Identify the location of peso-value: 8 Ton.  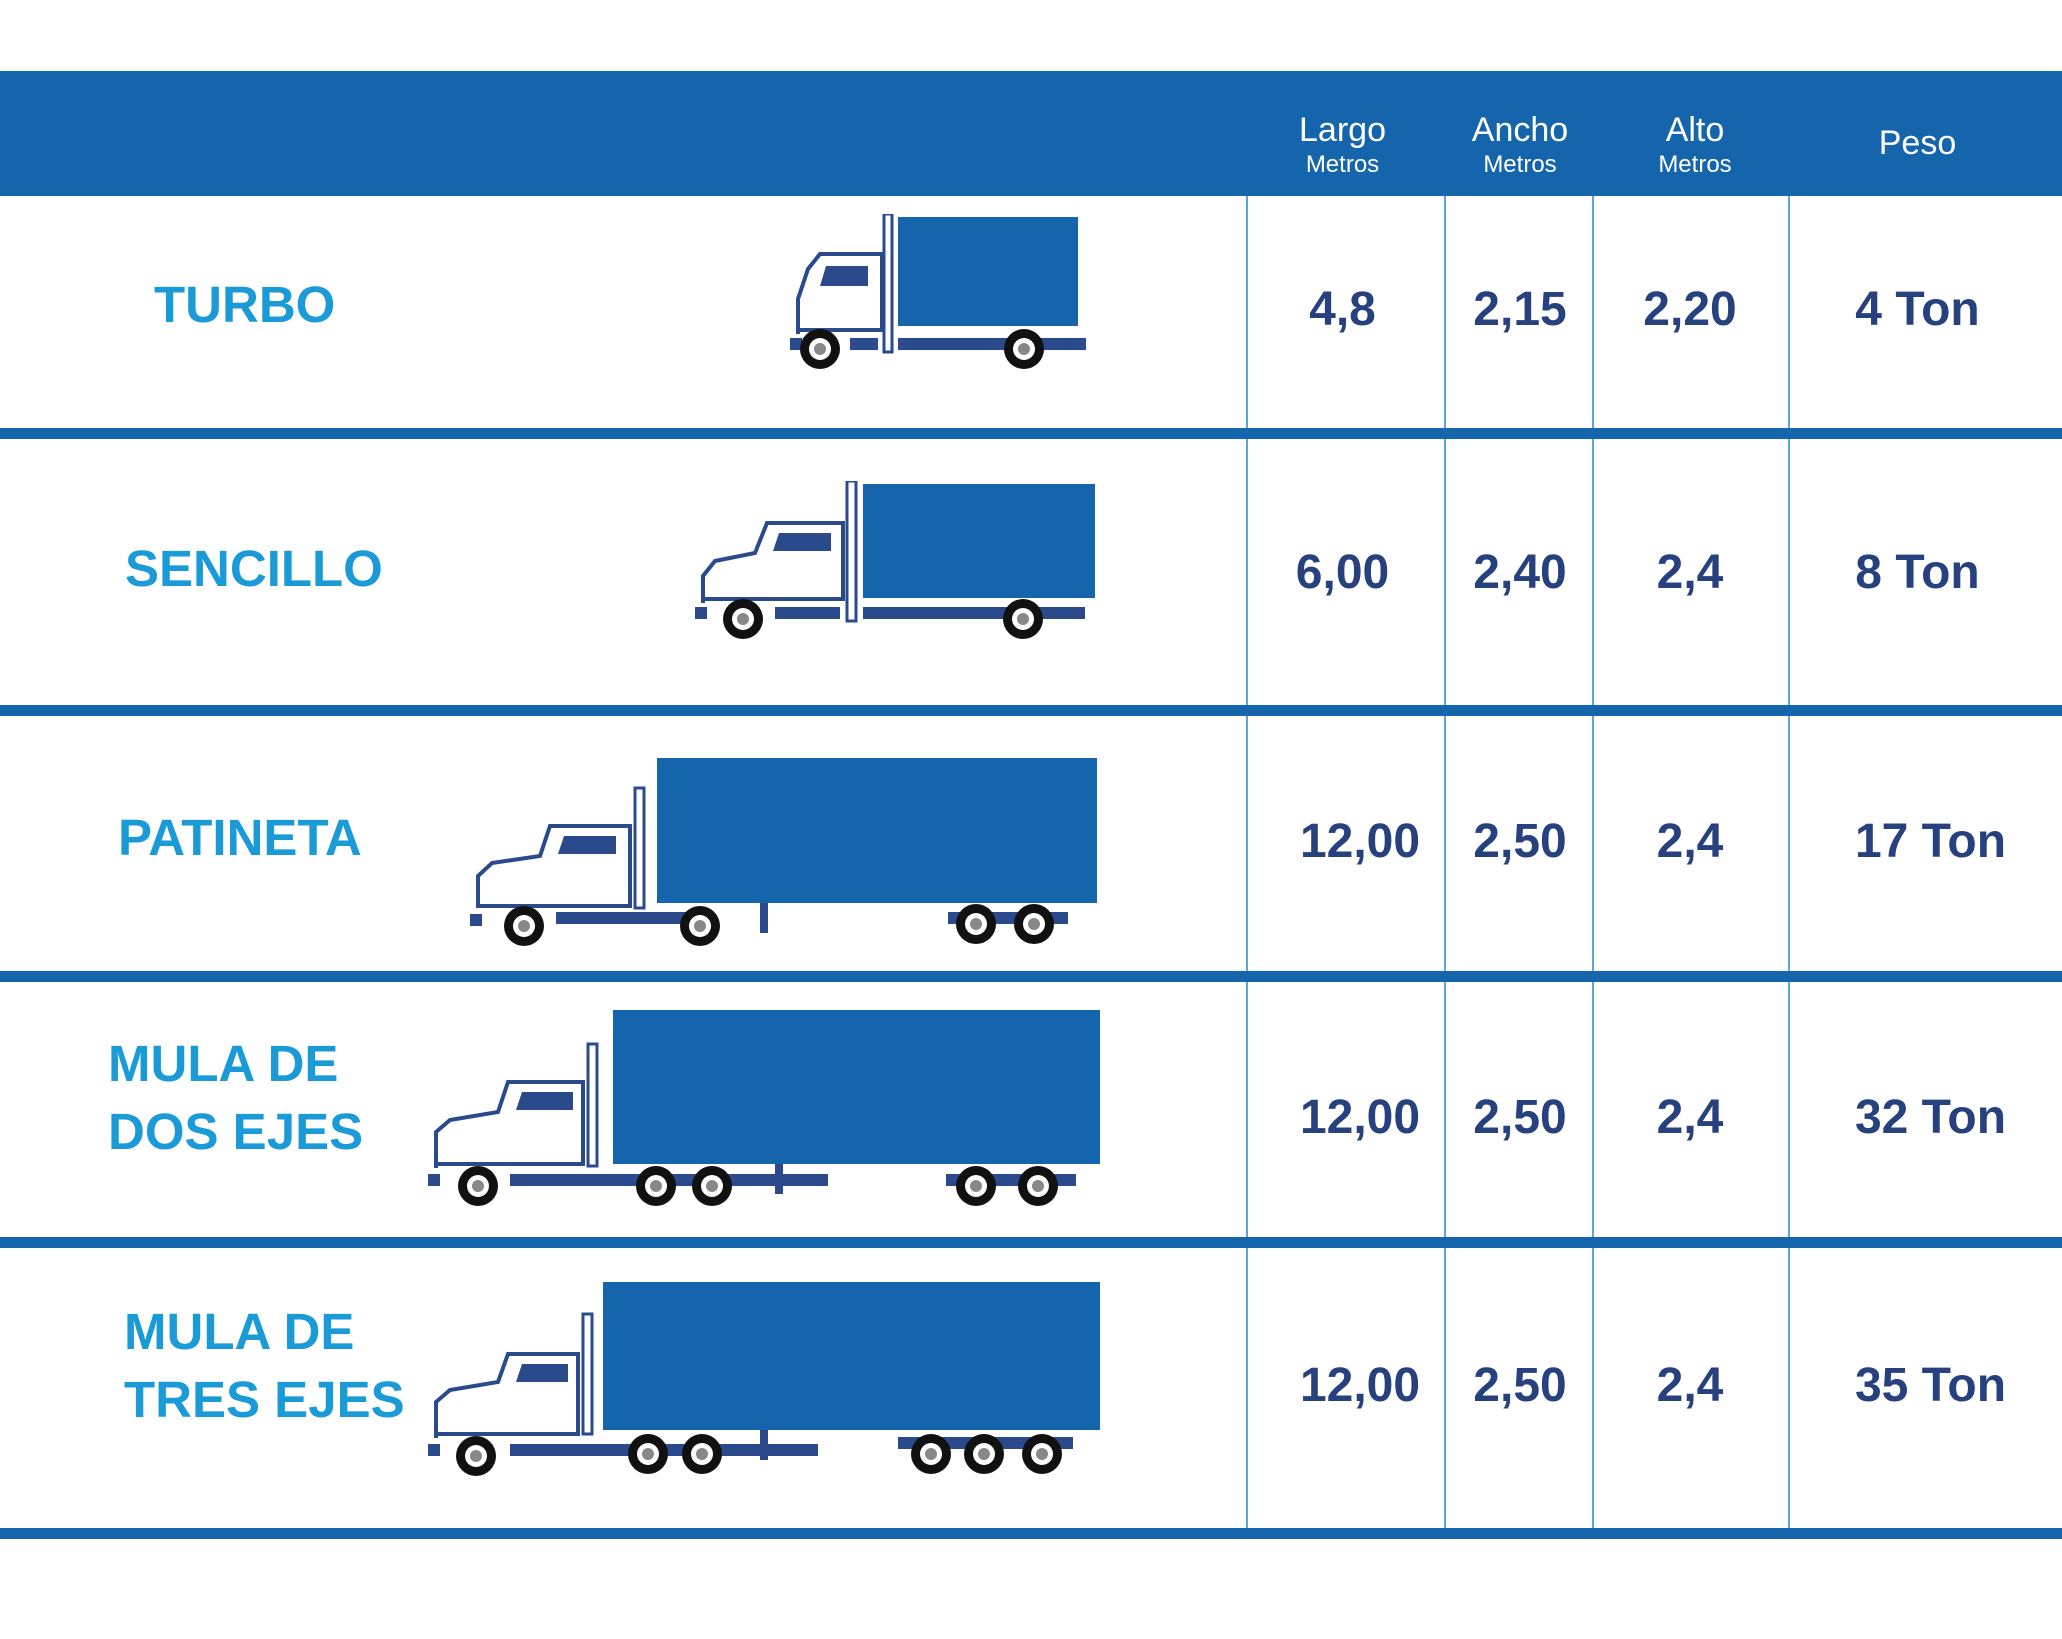
(1917, 572).